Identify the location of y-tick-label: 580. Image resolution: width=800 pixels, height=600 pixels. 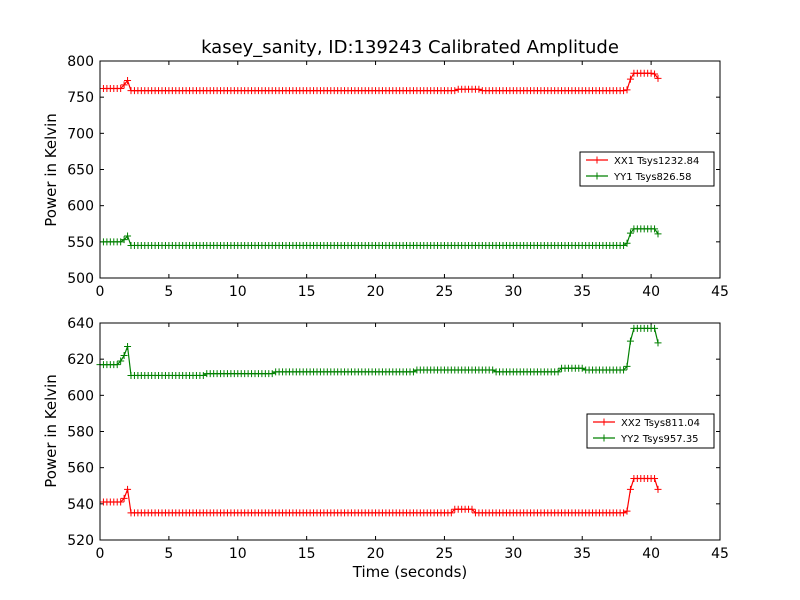
(80, 433).